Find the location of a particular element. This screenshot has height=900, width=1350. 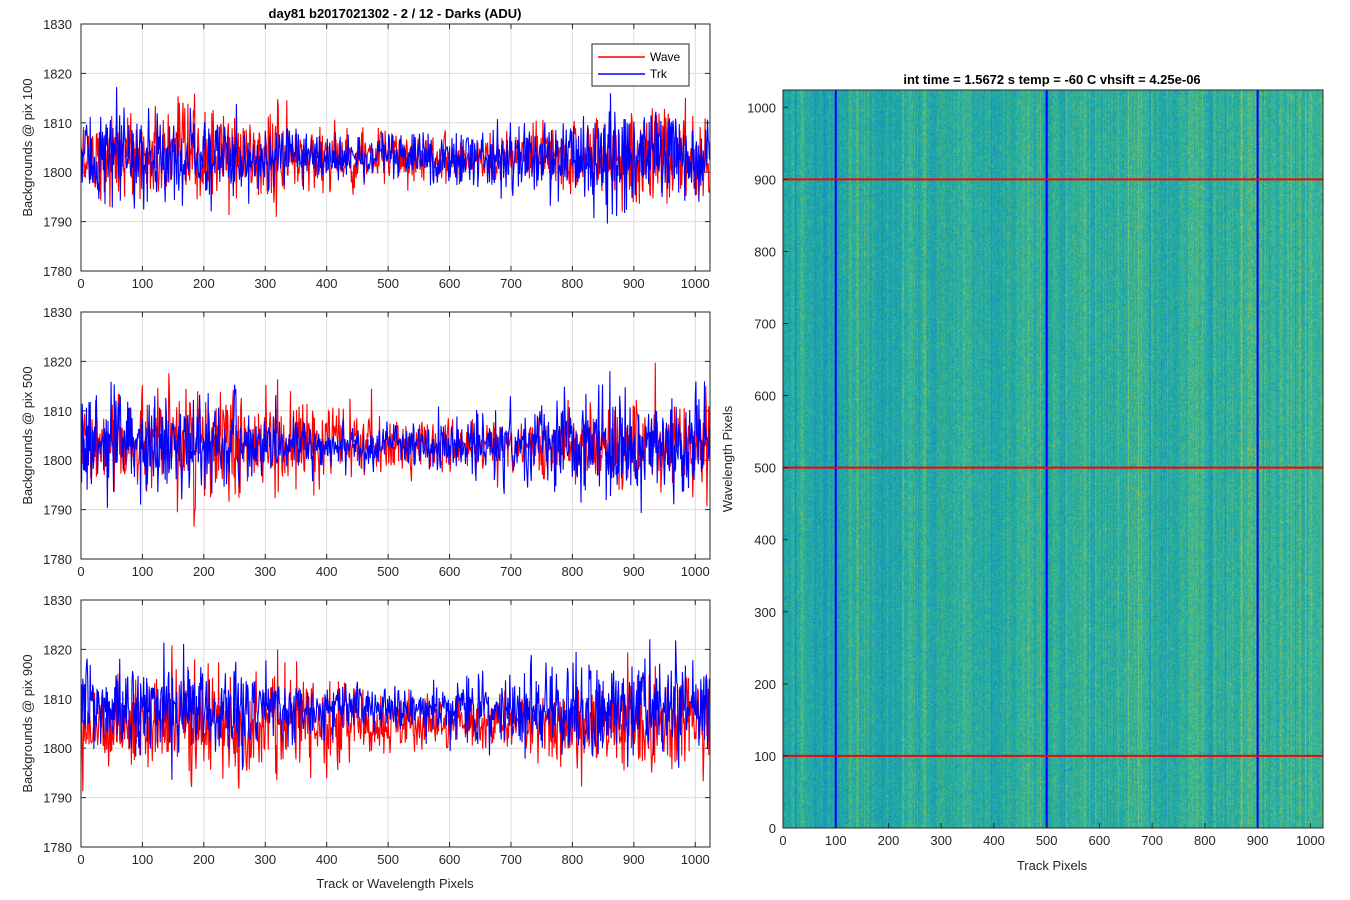

y-tick-label: 600 is located at coordinates (765, 396).